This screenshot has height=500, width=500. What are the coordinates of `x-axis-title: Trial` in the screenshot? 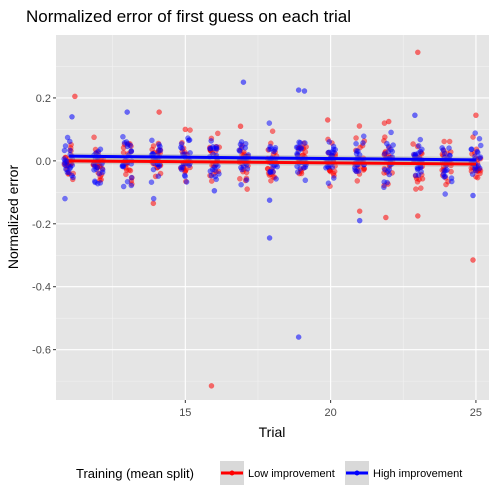 It's located at (272, 432).